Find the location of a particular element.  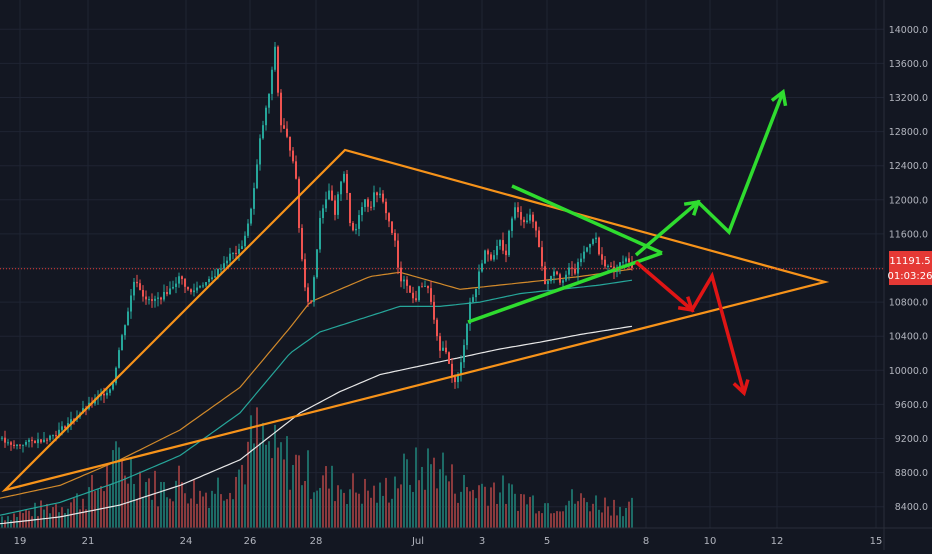

price-label-box is located at coordinates (910, 268).